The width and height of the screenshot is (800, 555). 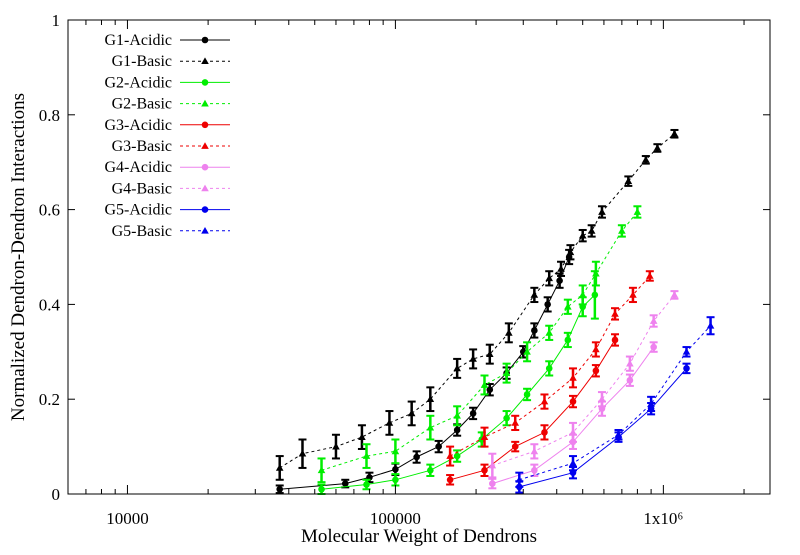 What do you see at coordinates (167, 82) in the screenshot?
I see `legend-entry: G2-Acidic` at bounding box center [167, 82].